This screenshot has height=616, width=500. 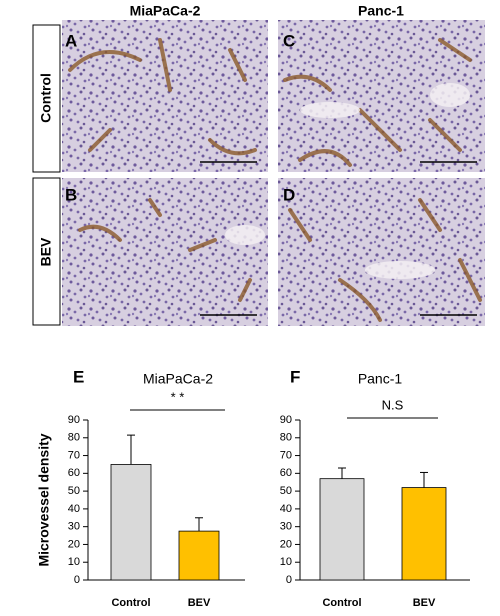 What do you see at coordinates (71, 40) in the screenshot?
I see `panel-letter: A` at bounding box center [71, 40].